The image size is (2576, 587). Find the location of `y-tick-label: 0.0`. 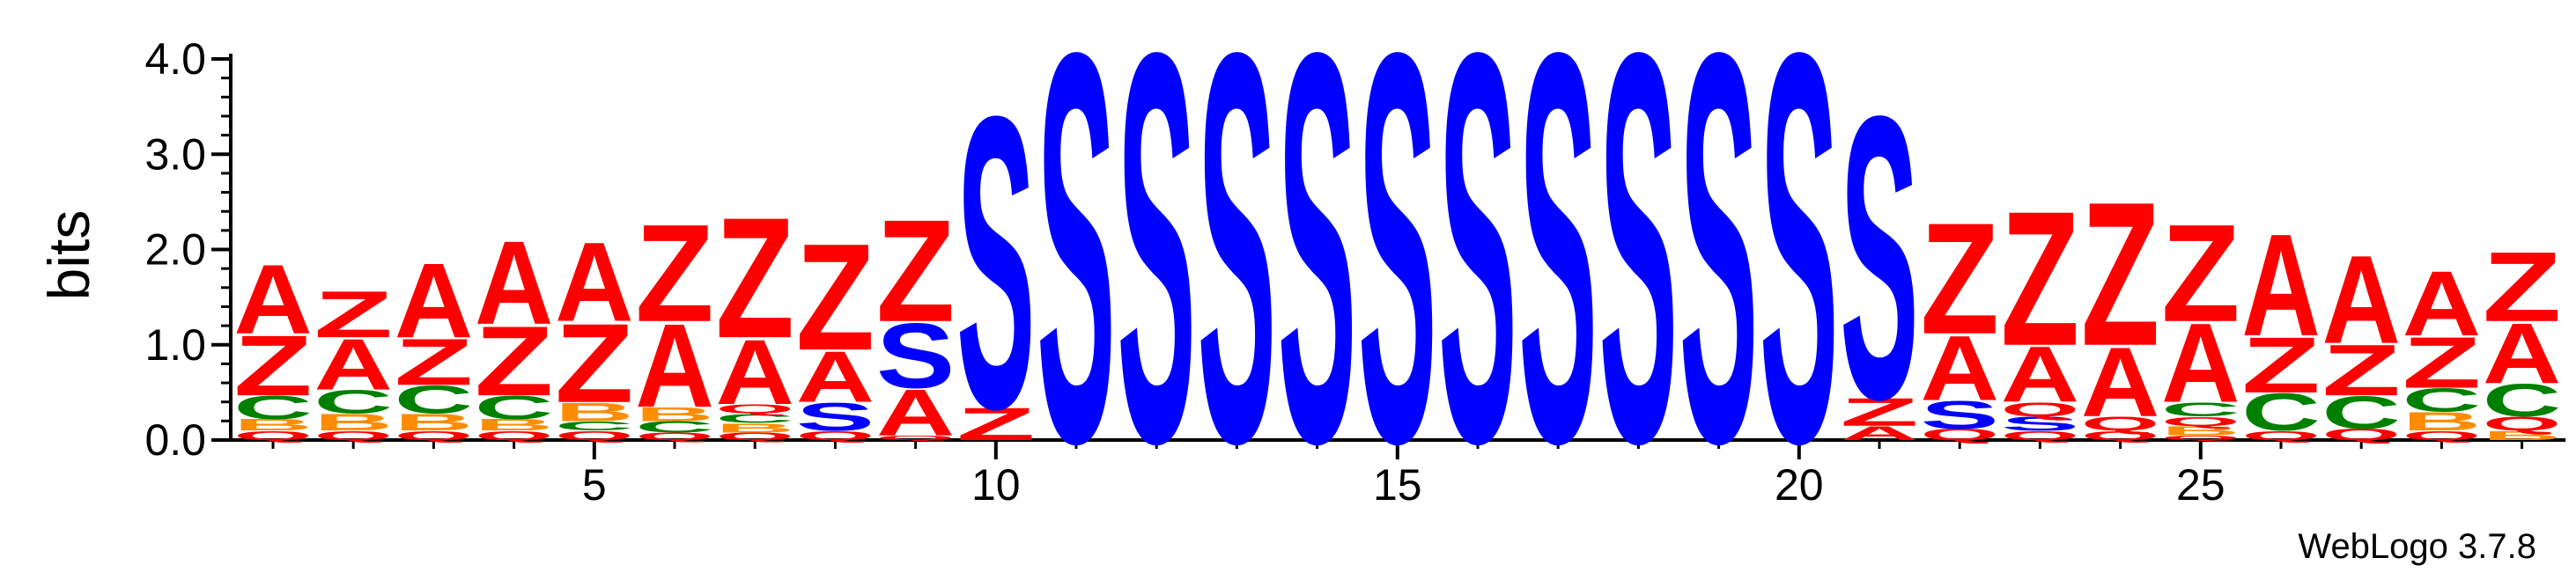

y-tick-label: 0.0 is located at coordinates (175, 440).